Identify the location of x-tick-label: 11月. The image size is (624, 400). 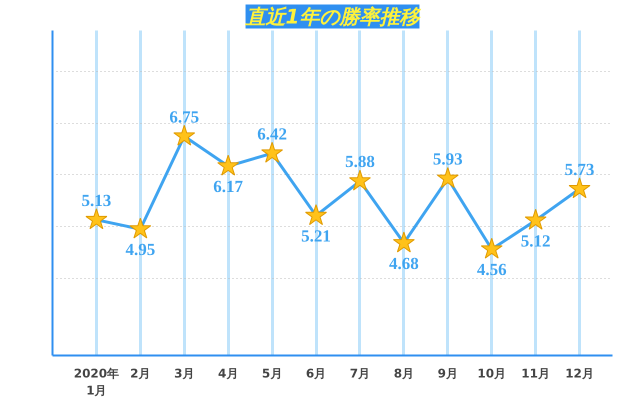
(535, 373).